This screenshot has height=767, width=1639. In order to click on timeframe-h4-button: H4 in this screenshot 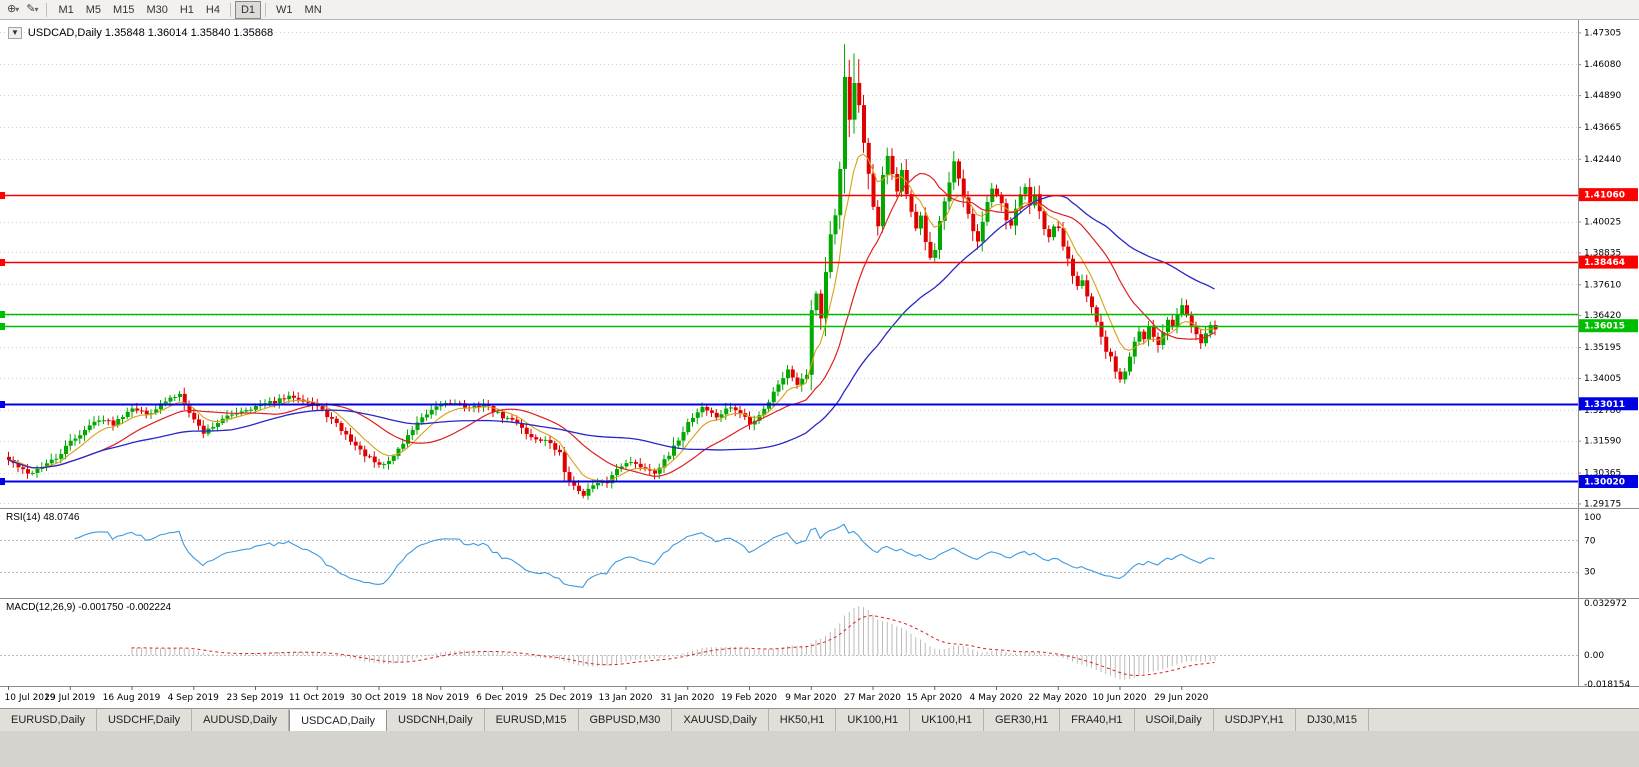, I will do `click(212, 9)`.